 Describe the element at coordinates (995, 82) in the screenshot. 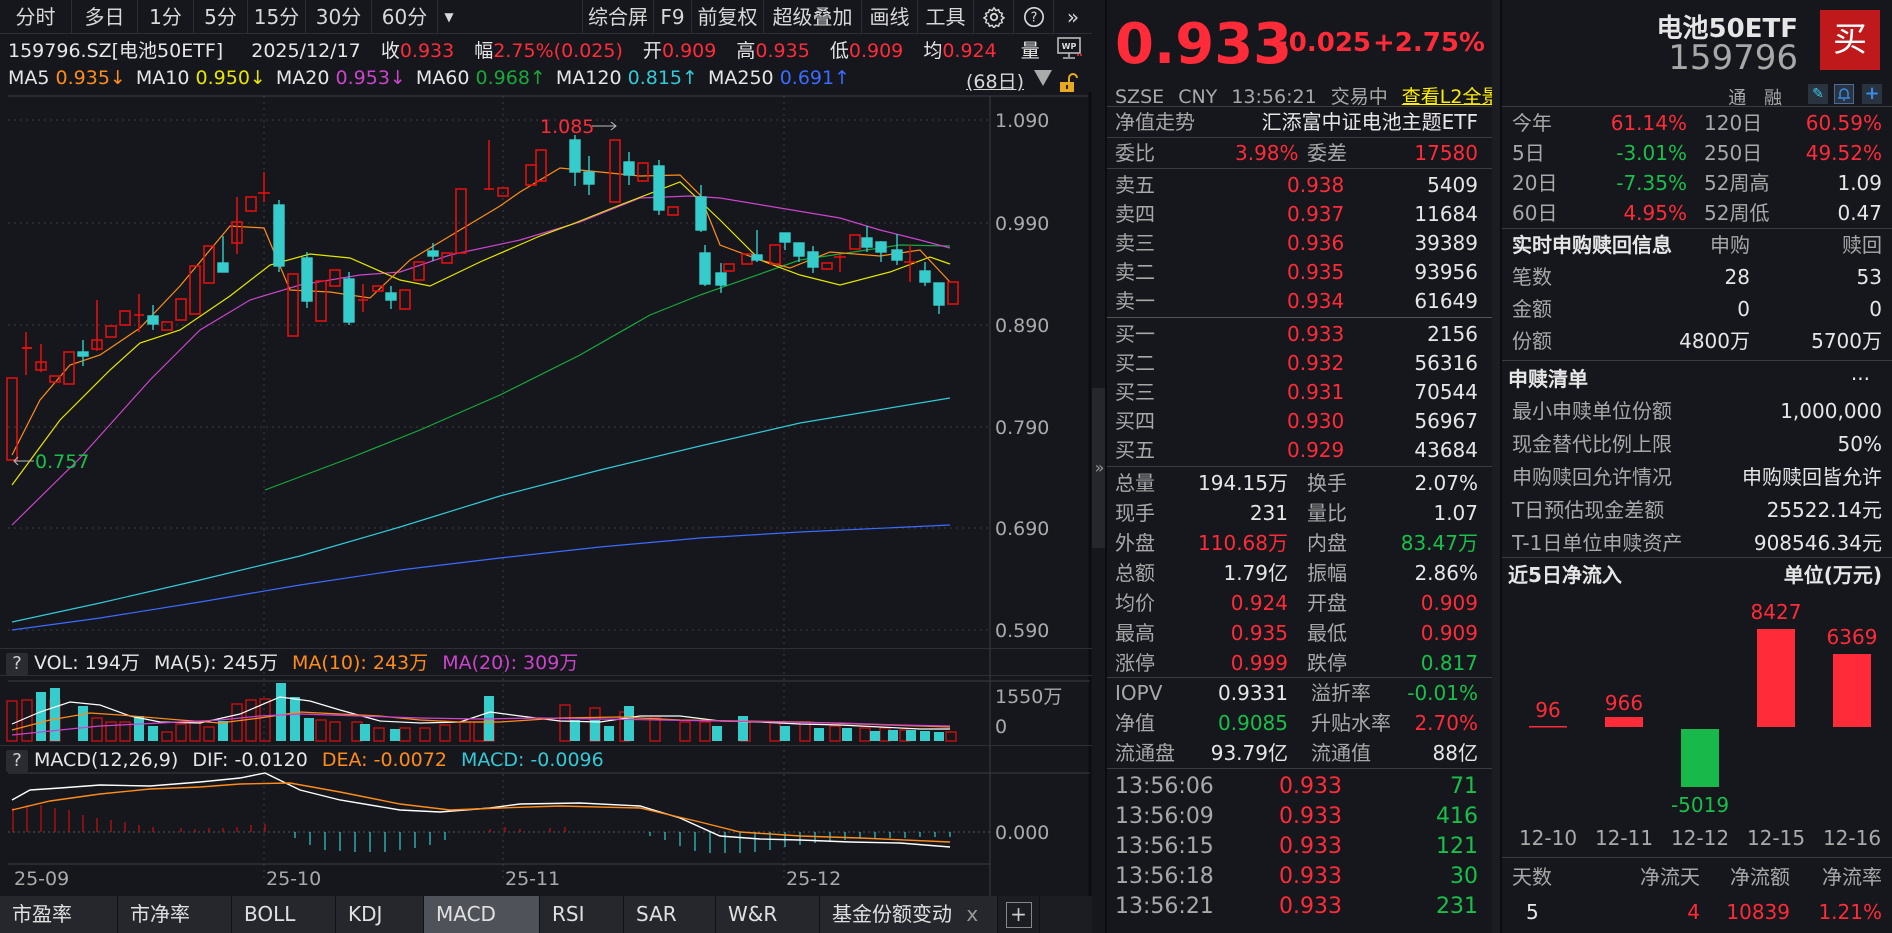

I see `days-range-link: (68日)` at that location.